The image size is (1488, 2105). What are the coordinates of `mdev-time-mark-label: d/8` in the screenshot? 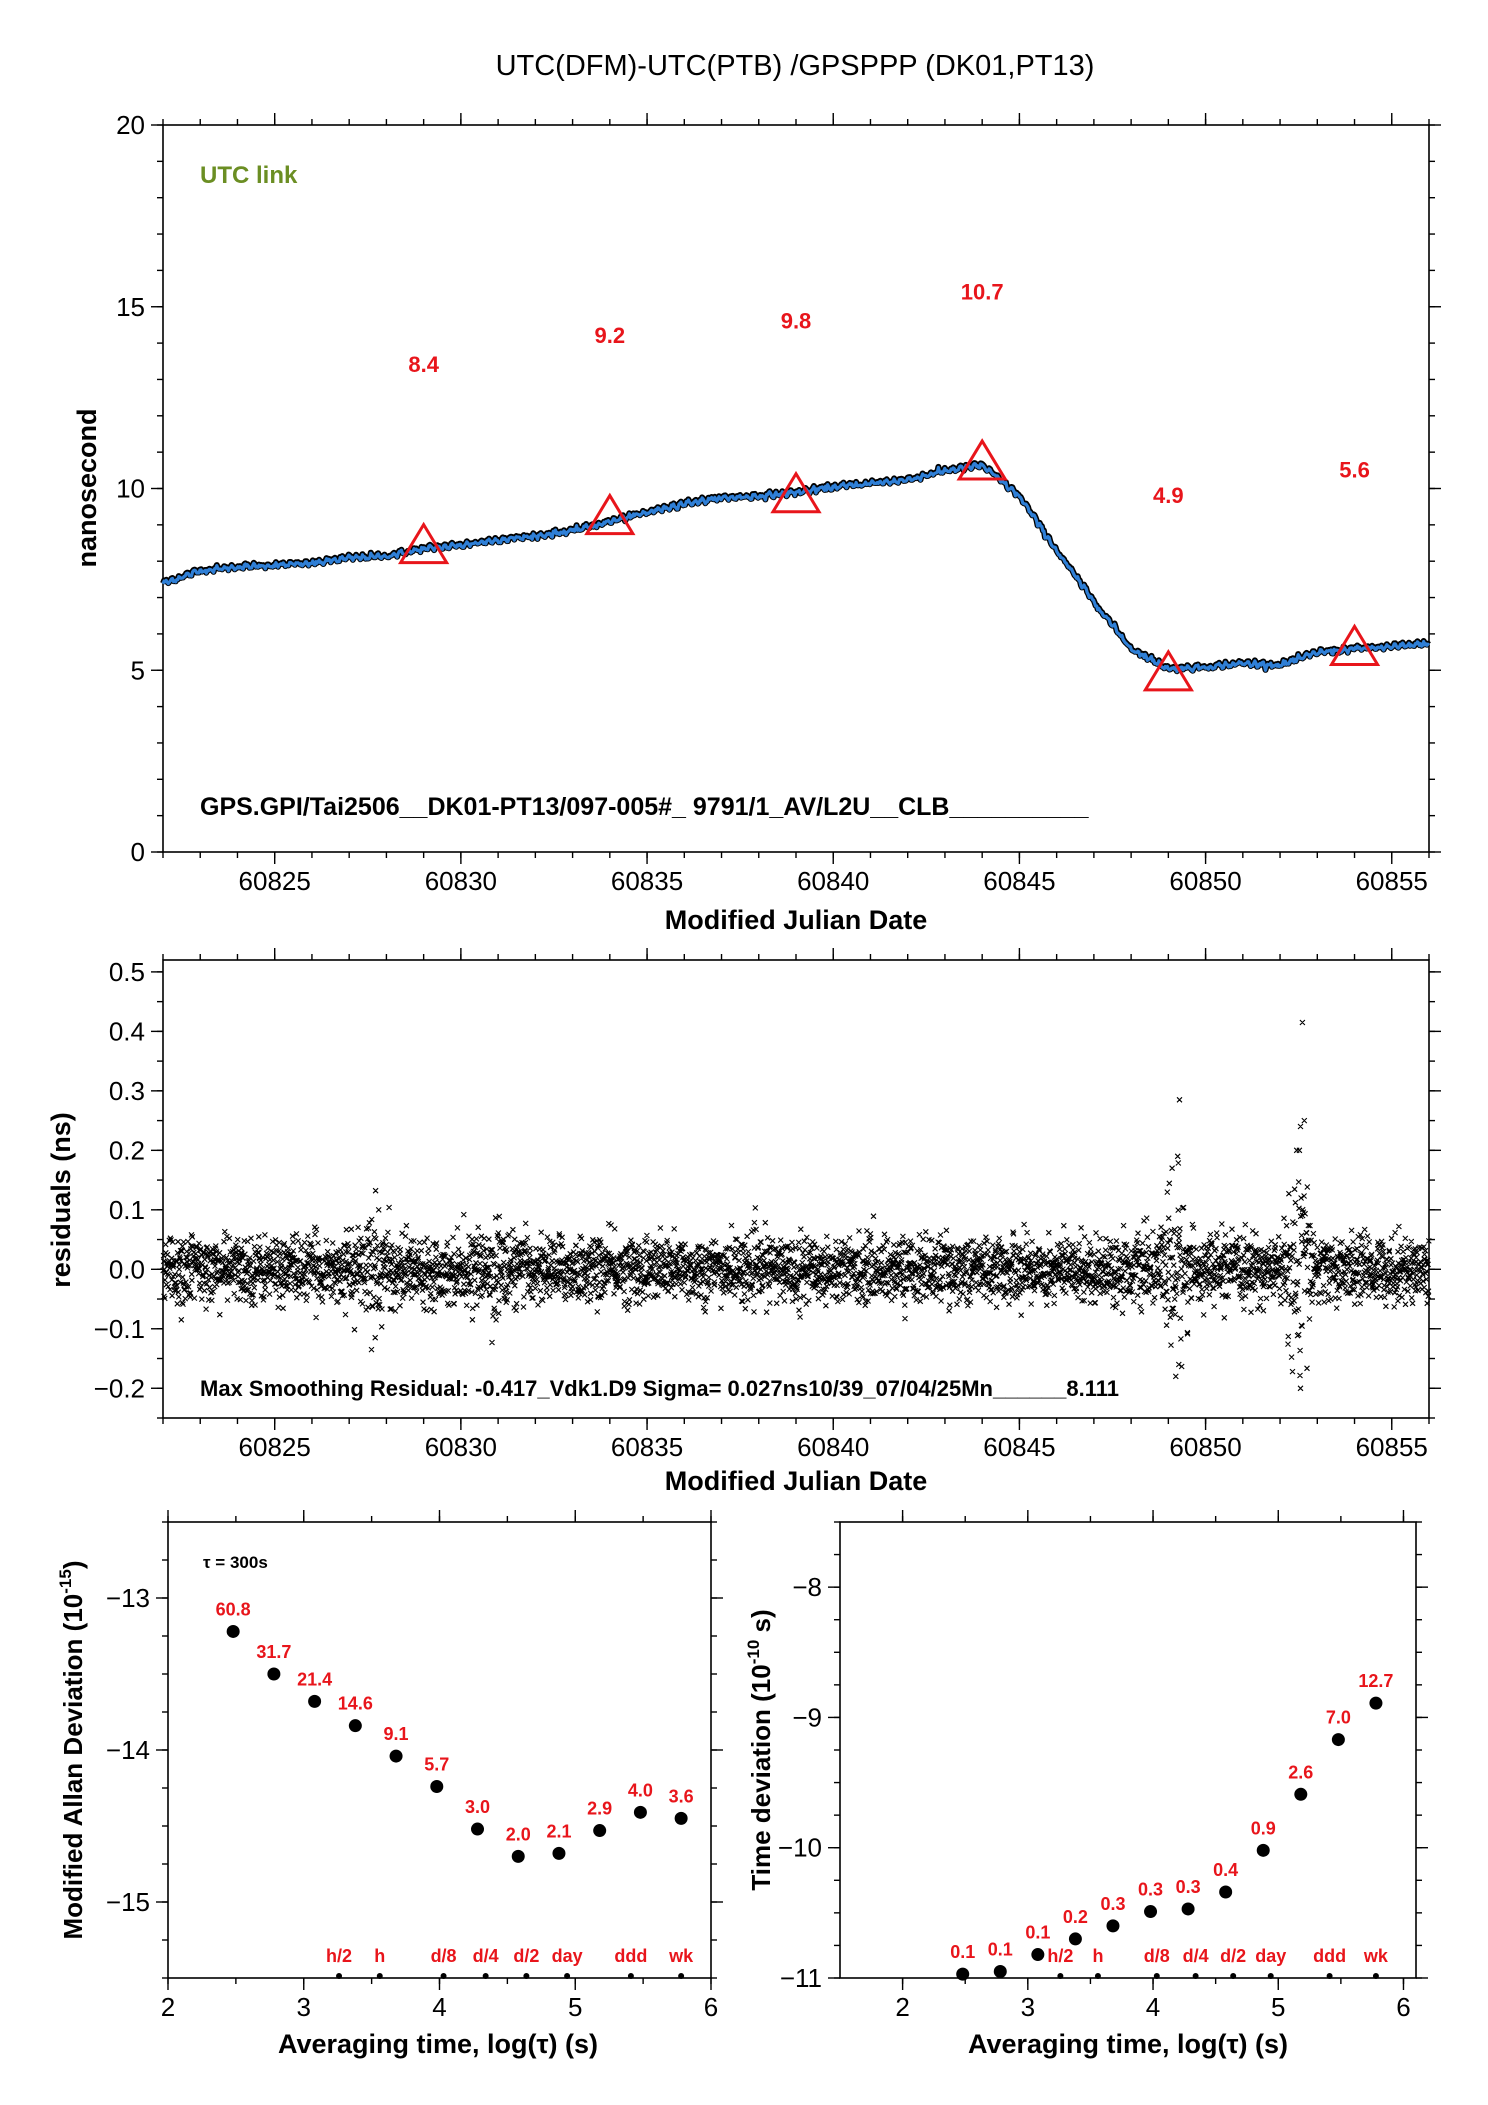 It's located at (444, 1956).